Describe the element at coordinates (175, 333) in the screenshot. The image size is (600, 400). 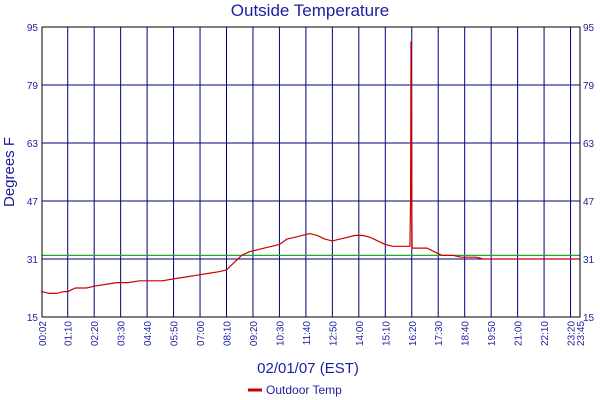
I see `x-tick-label: 05:50` at that location.